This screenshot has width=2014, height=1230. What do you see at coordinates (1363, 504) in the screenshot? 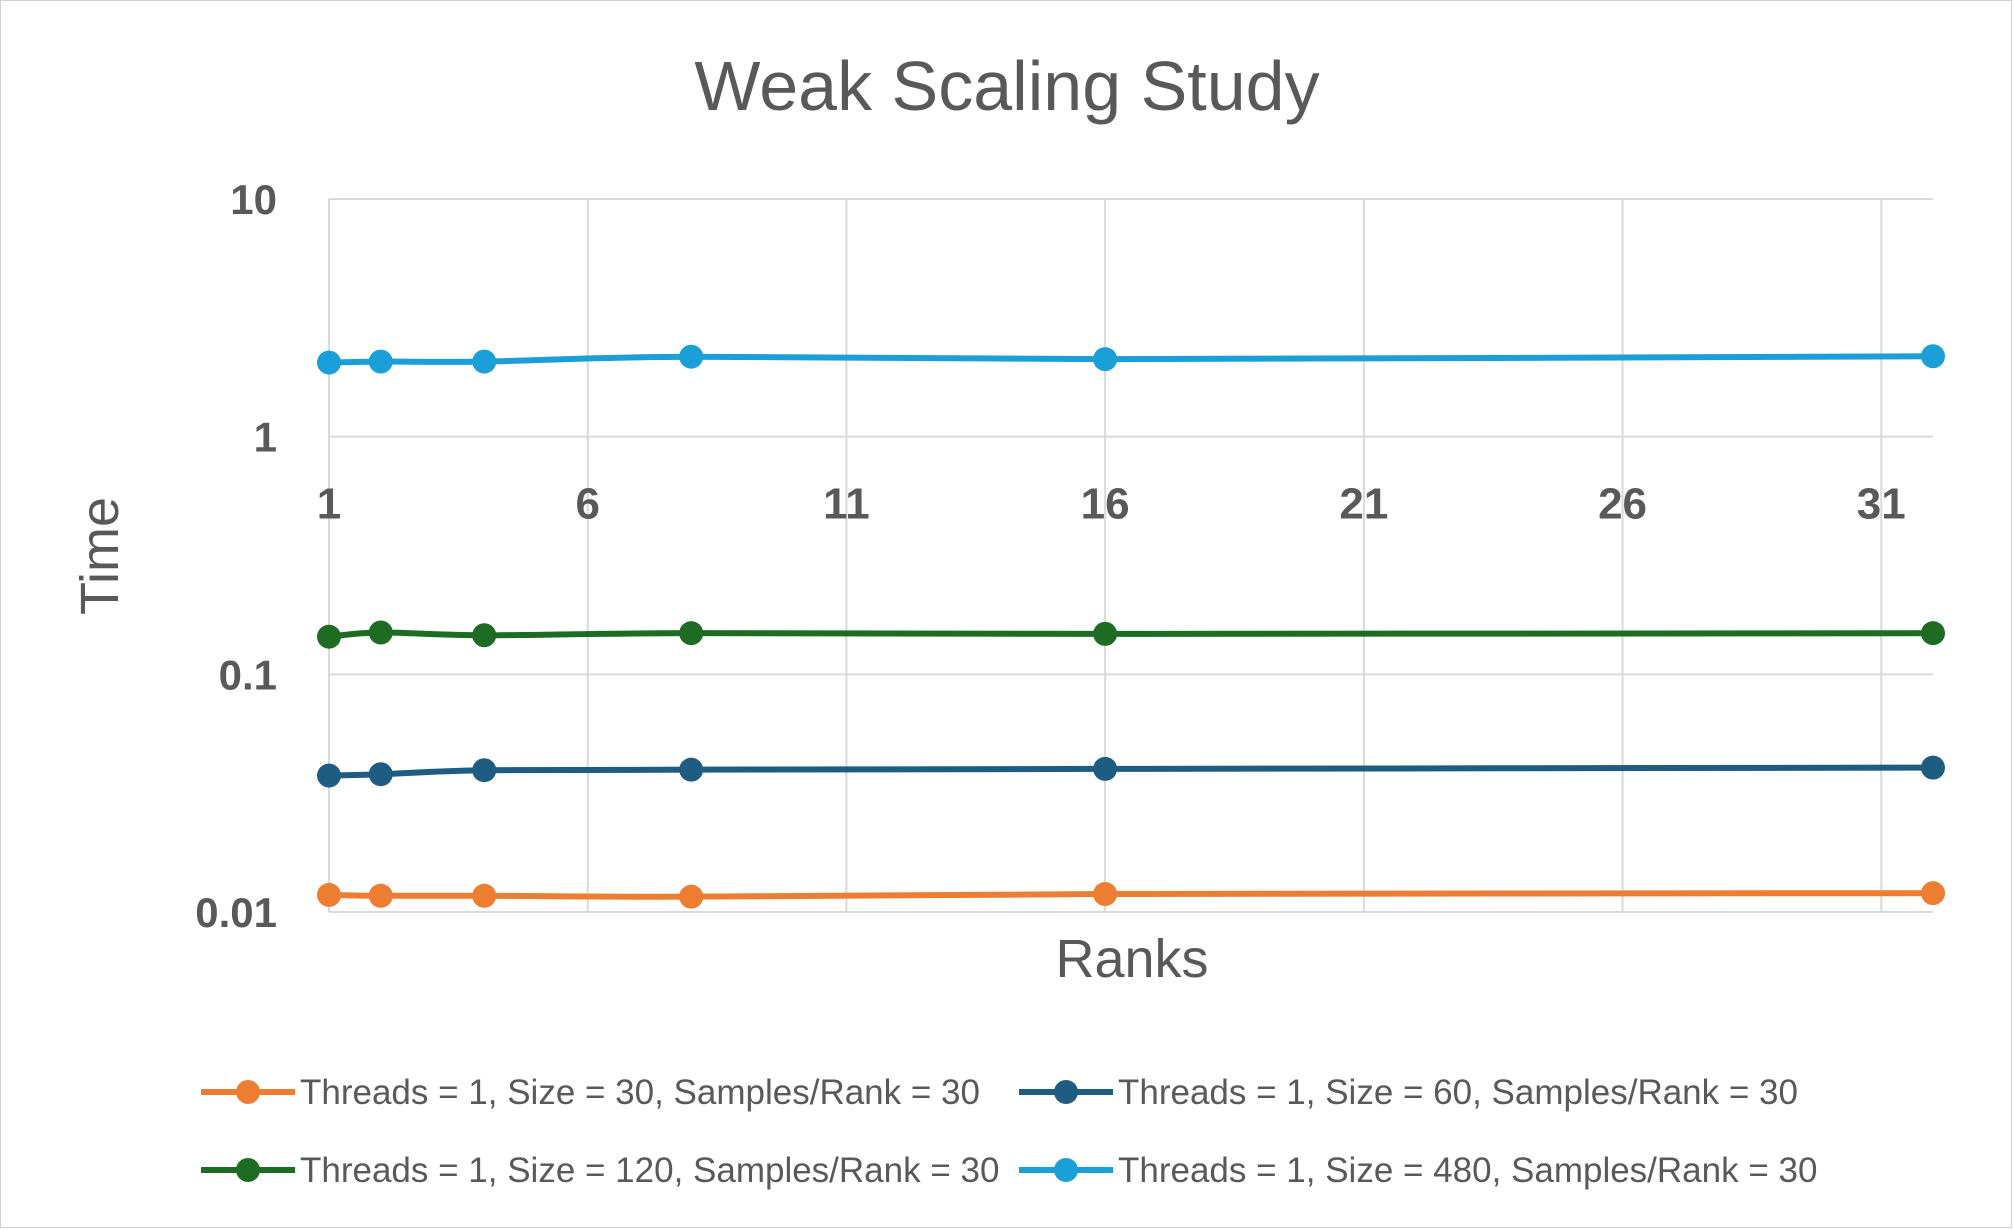
I see `x-tick-label: 21` at bounding box center [1363, 504].